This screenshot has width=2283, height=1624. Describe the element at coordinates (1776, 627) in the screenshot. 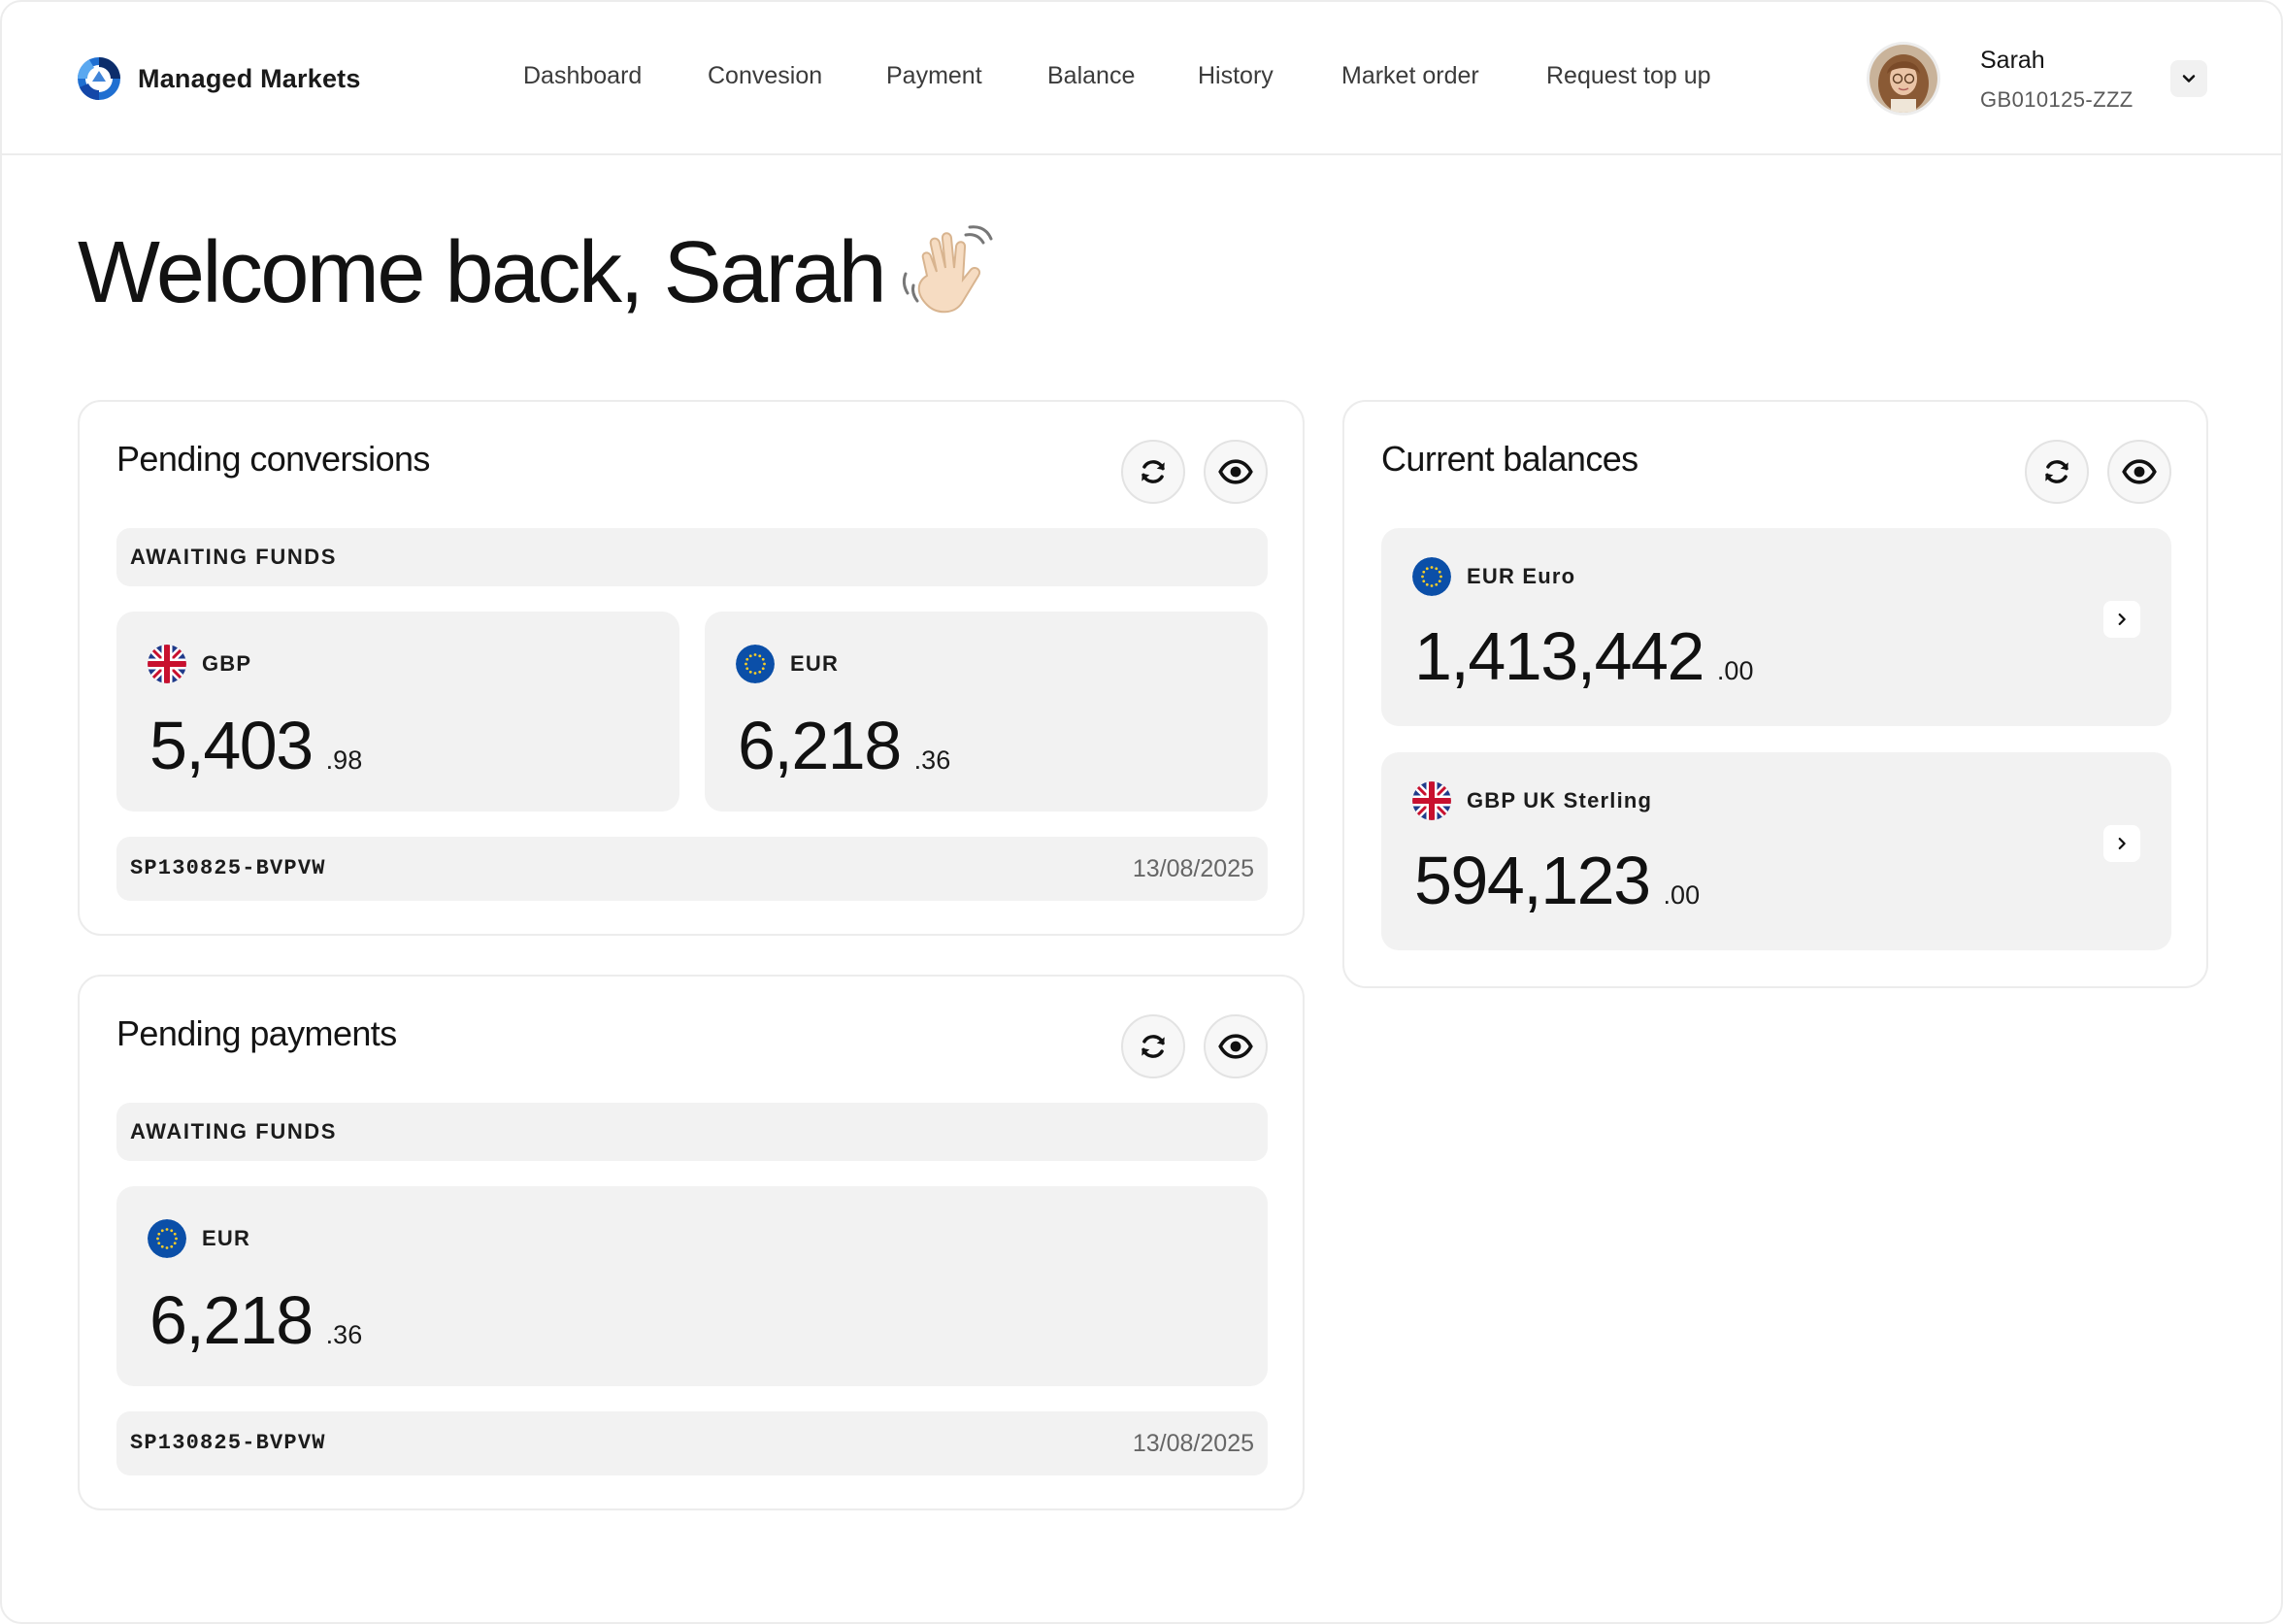

I see `balance-eur: EUR Euro 1,413,442 .00` at that location.